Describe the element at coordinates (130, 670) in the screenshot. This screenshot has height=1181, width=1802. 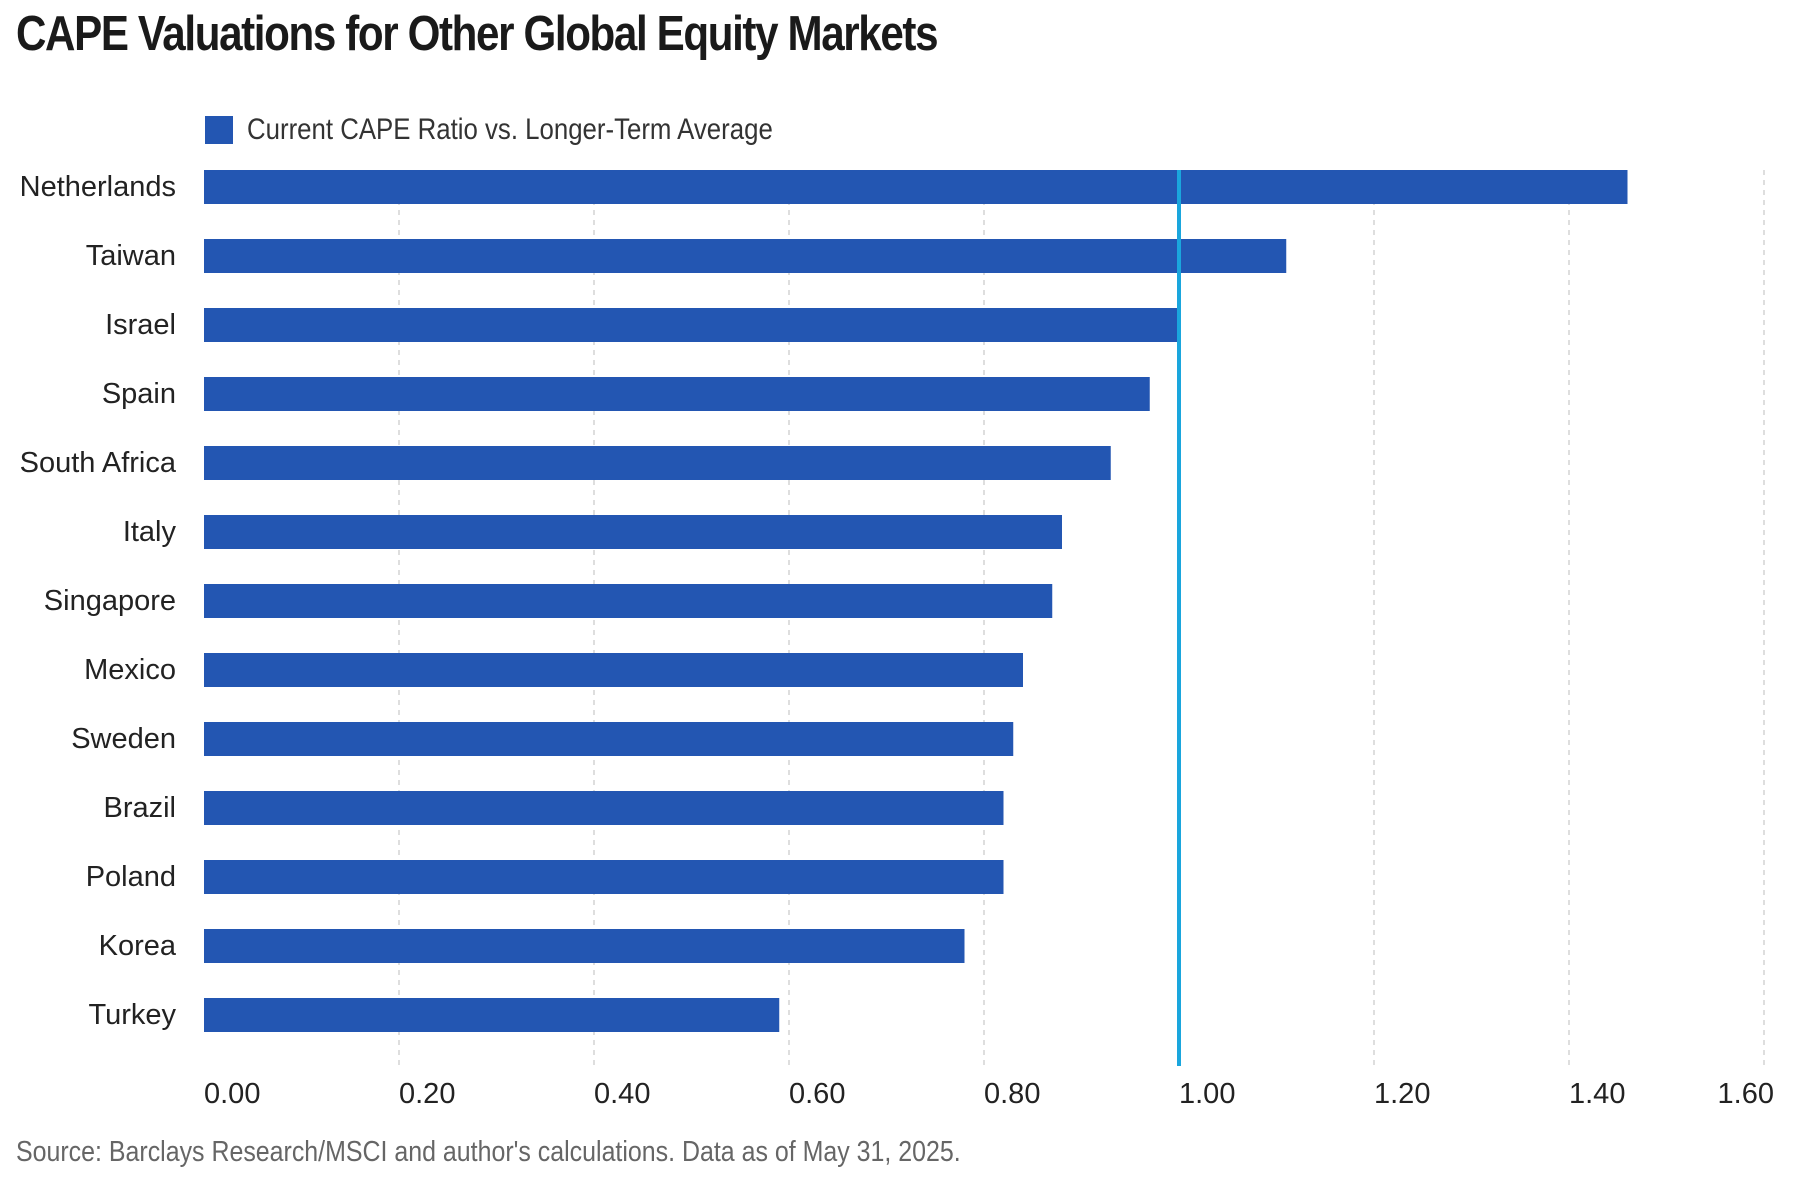
I see `category-label: Mexico` at that location.